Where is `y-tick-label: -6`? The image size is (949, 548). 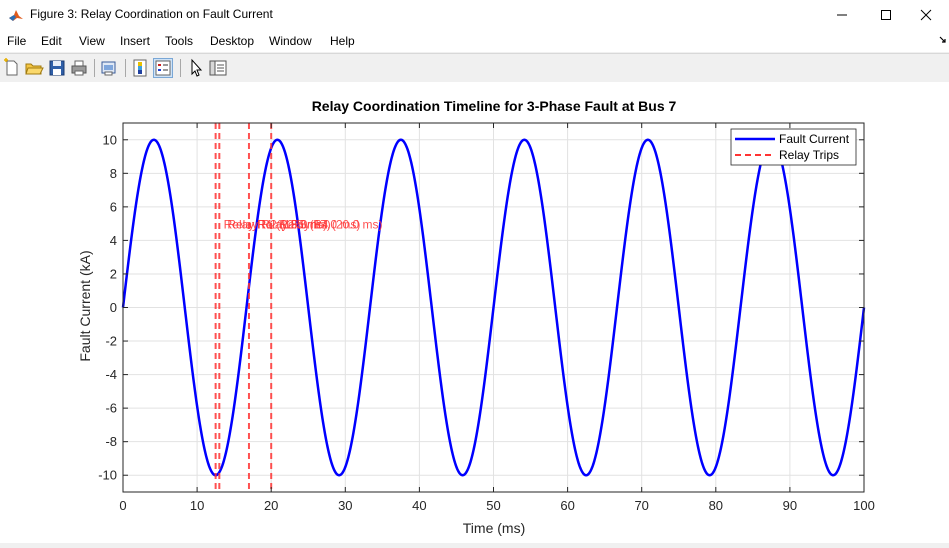 y-tick-label: -6 is located at coordinates (111, 408).